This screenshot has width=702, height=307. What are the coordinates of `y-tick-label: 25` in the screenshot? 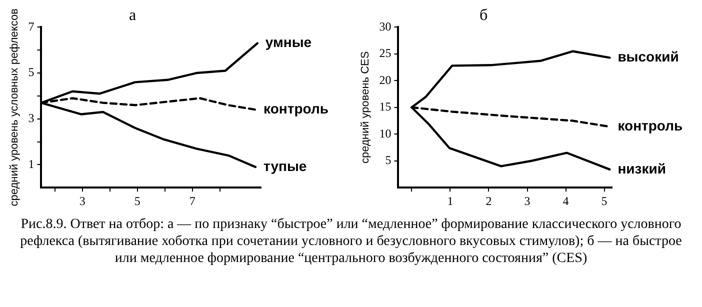 It's located at (385, 53).